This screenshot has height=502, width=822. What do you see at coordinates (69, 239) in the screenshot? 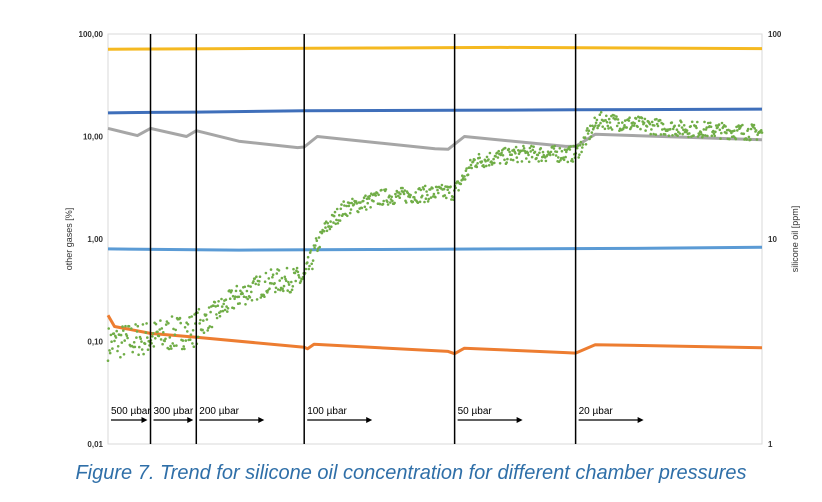
I see `left-axis-title: other gases [%]` at bounding box center [69, 239].